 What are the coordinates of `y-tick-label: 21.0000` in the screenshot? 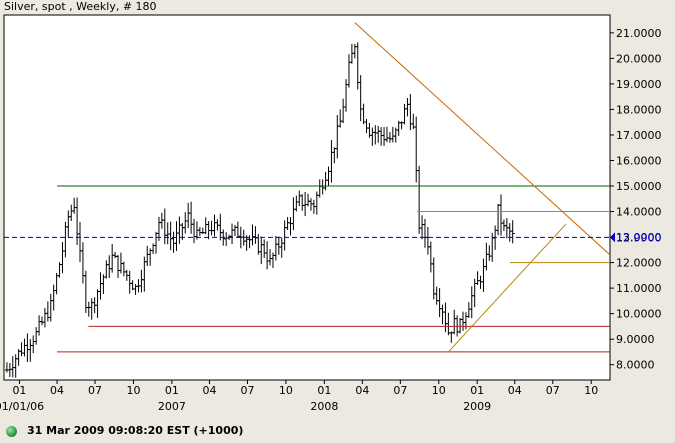 It's located at (639, 33).